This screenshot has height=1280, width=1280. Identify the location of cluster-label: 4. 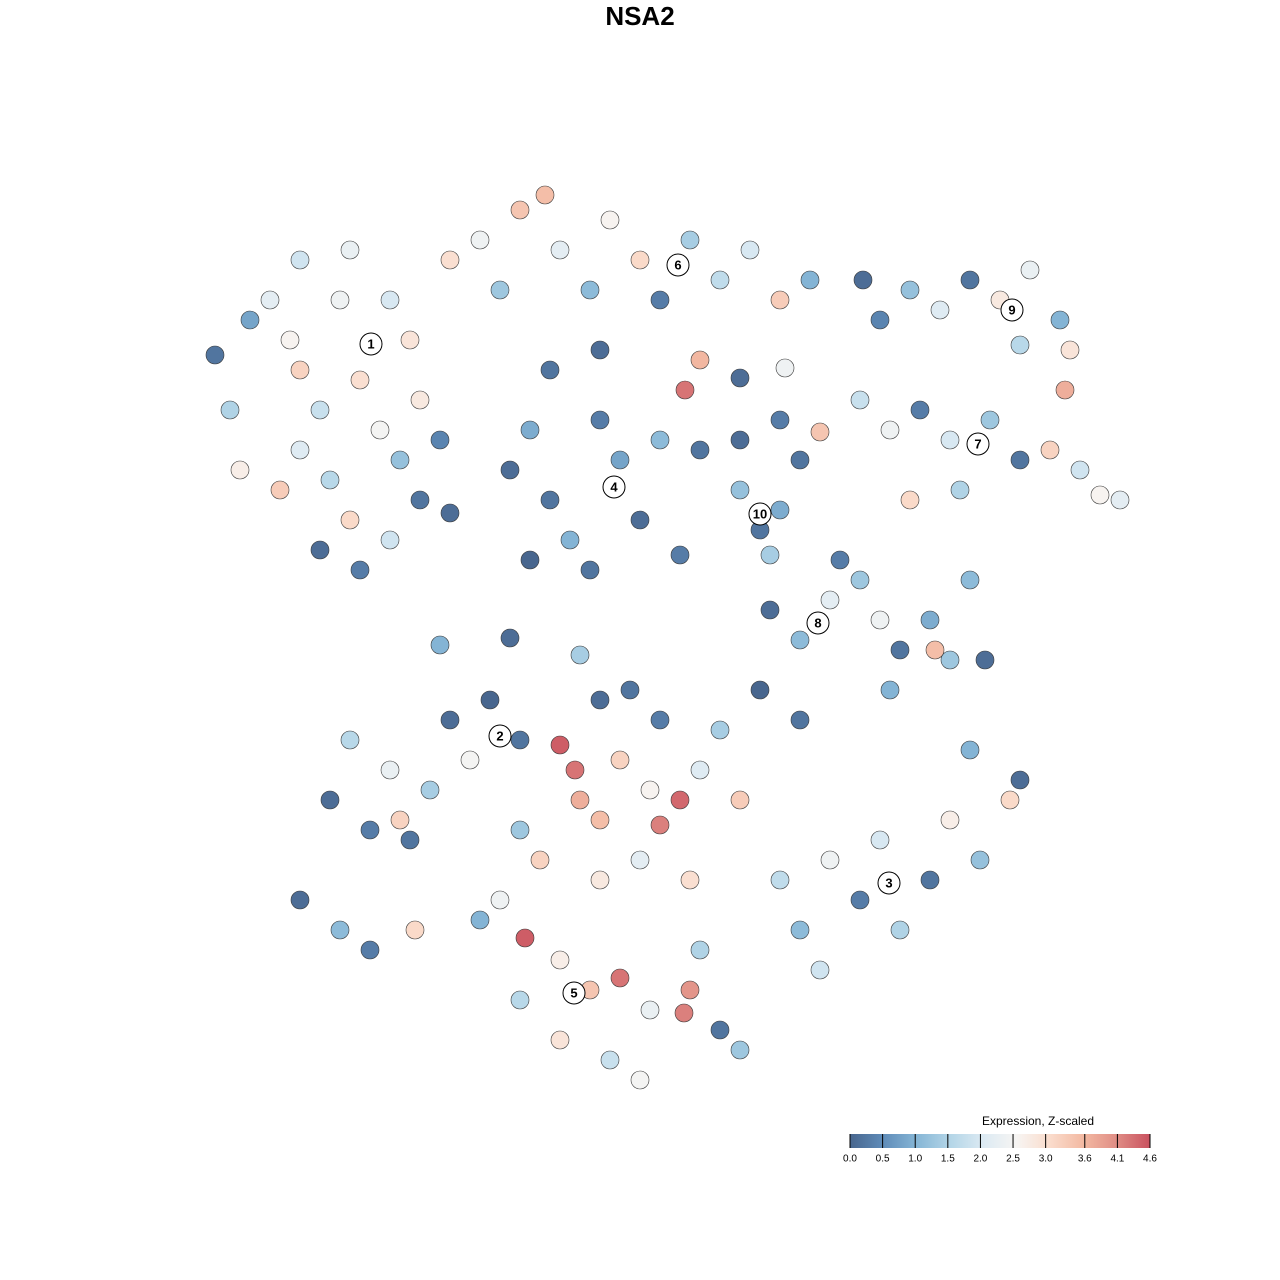
(614, 486).